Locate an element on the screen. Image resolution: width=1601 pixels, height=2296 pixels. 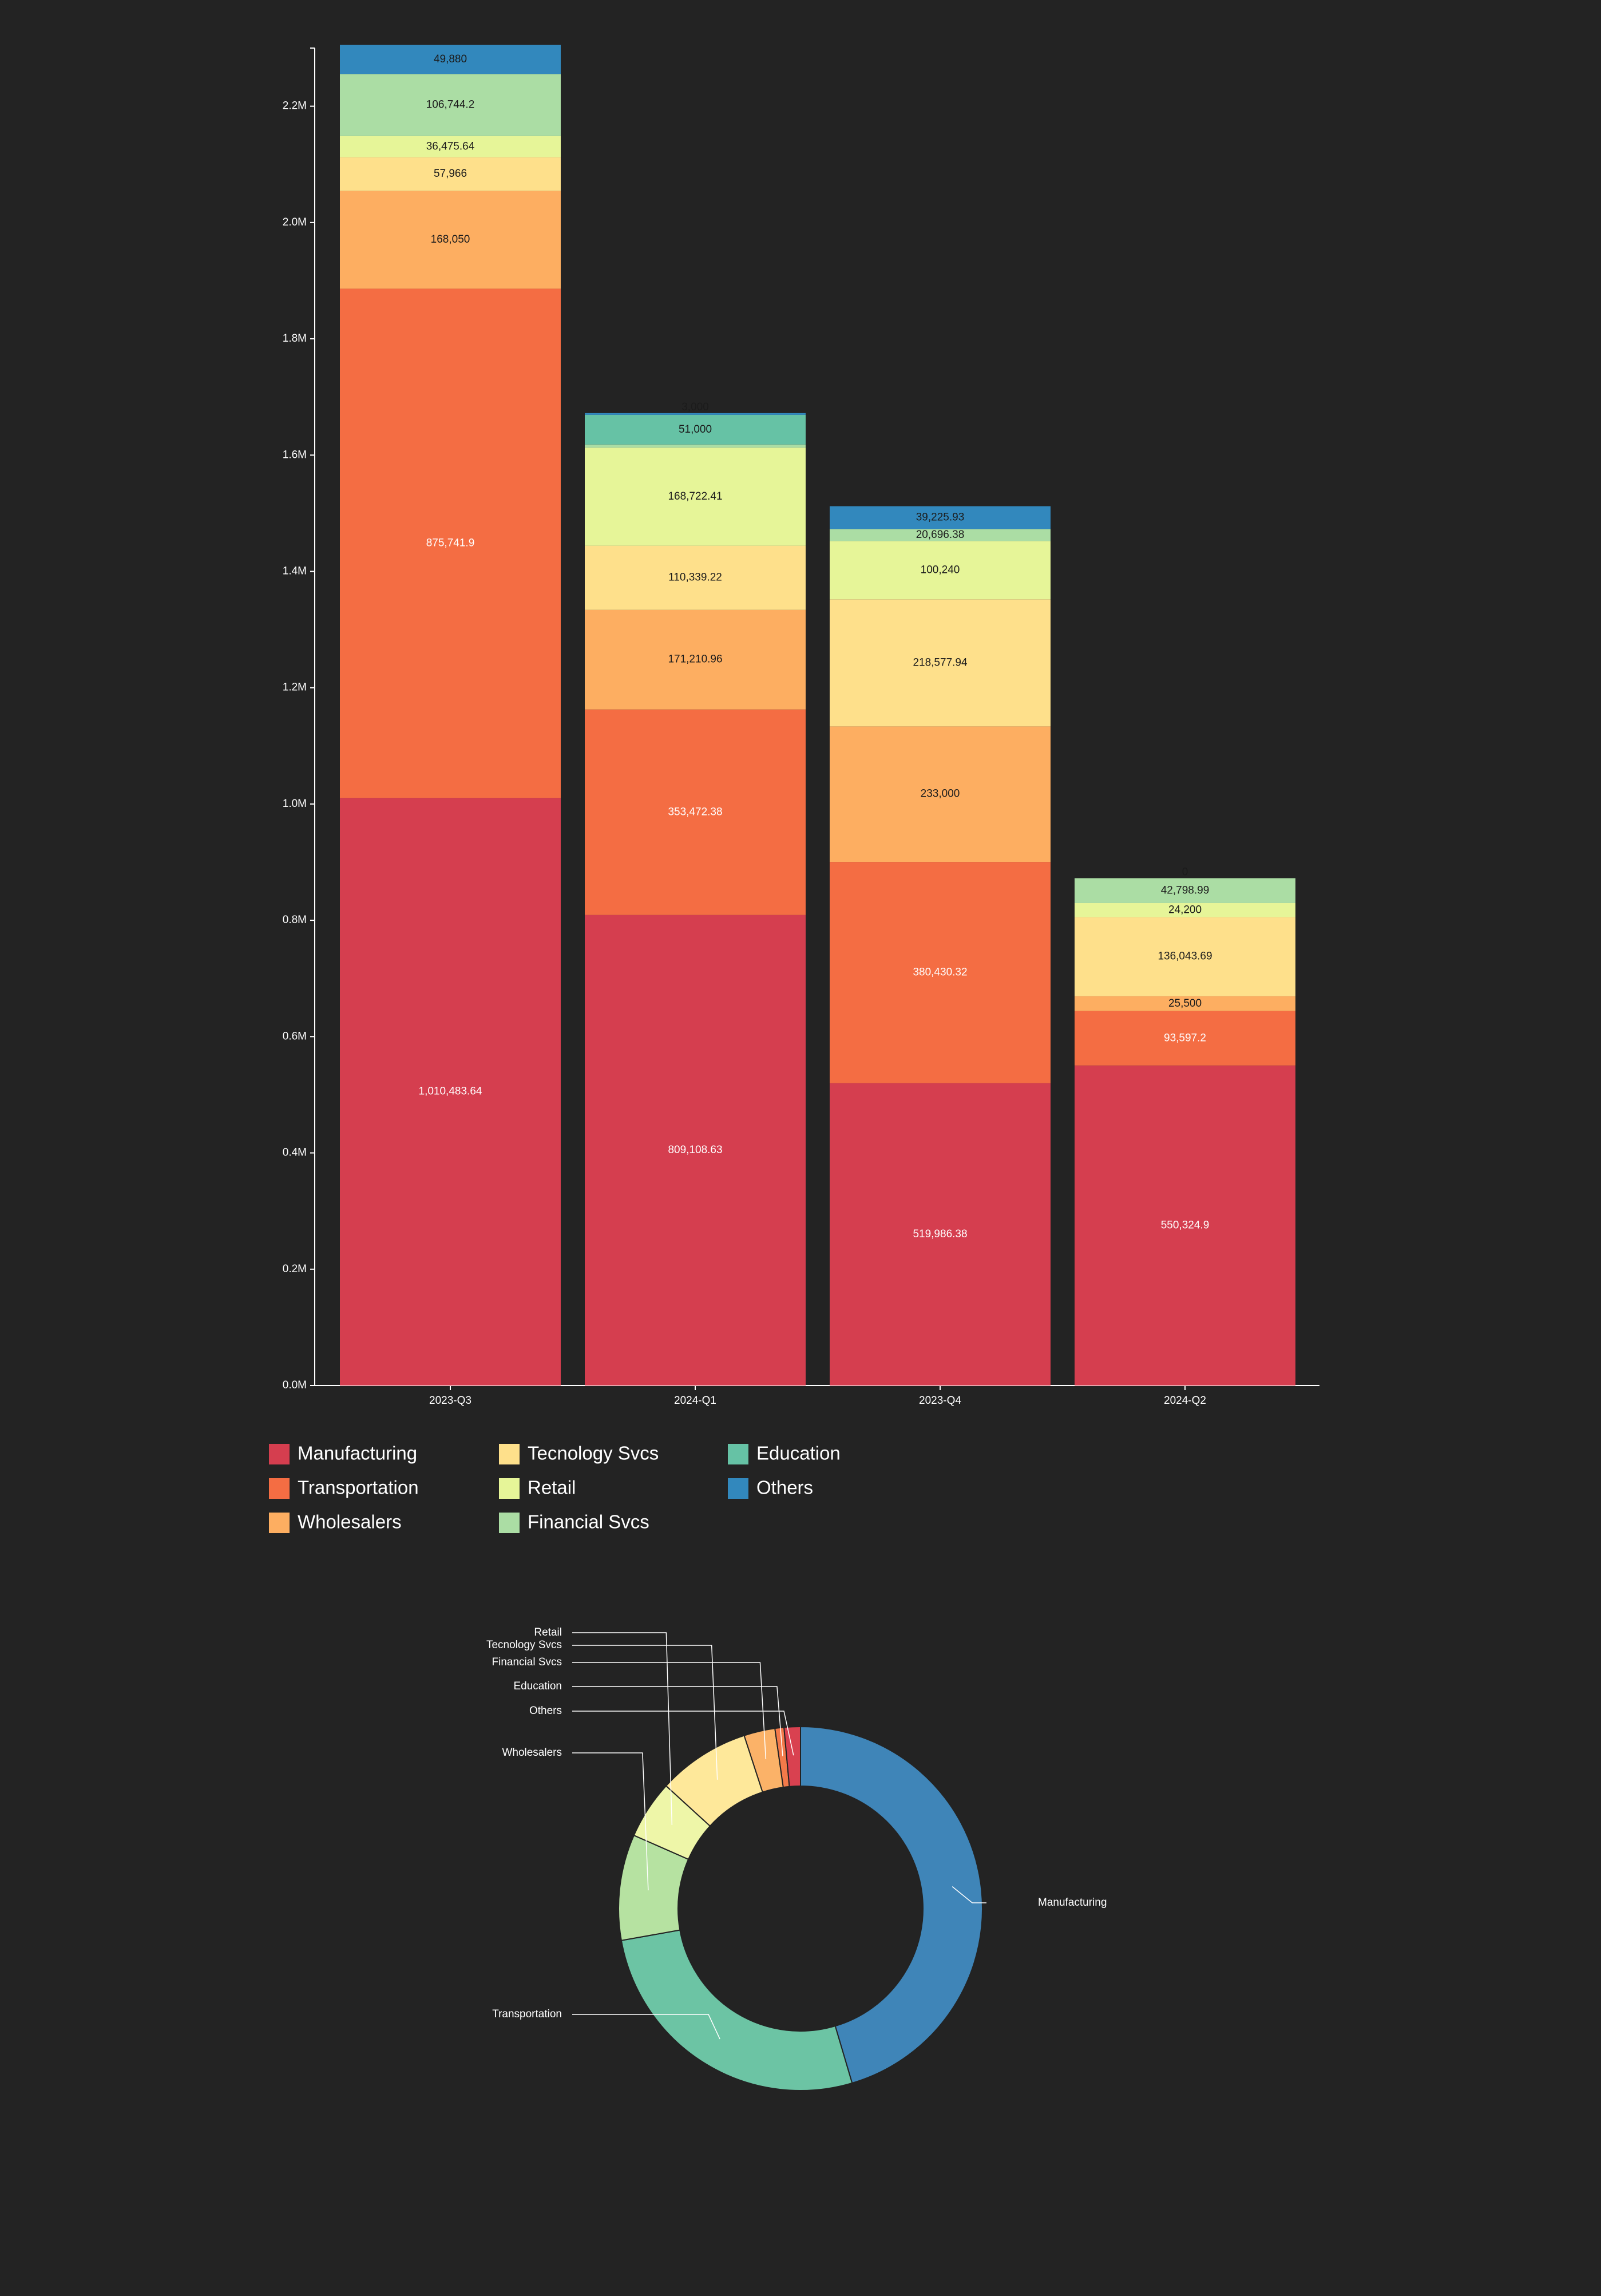
data-label: 380,430.32 is located at coordinates (940, 972).